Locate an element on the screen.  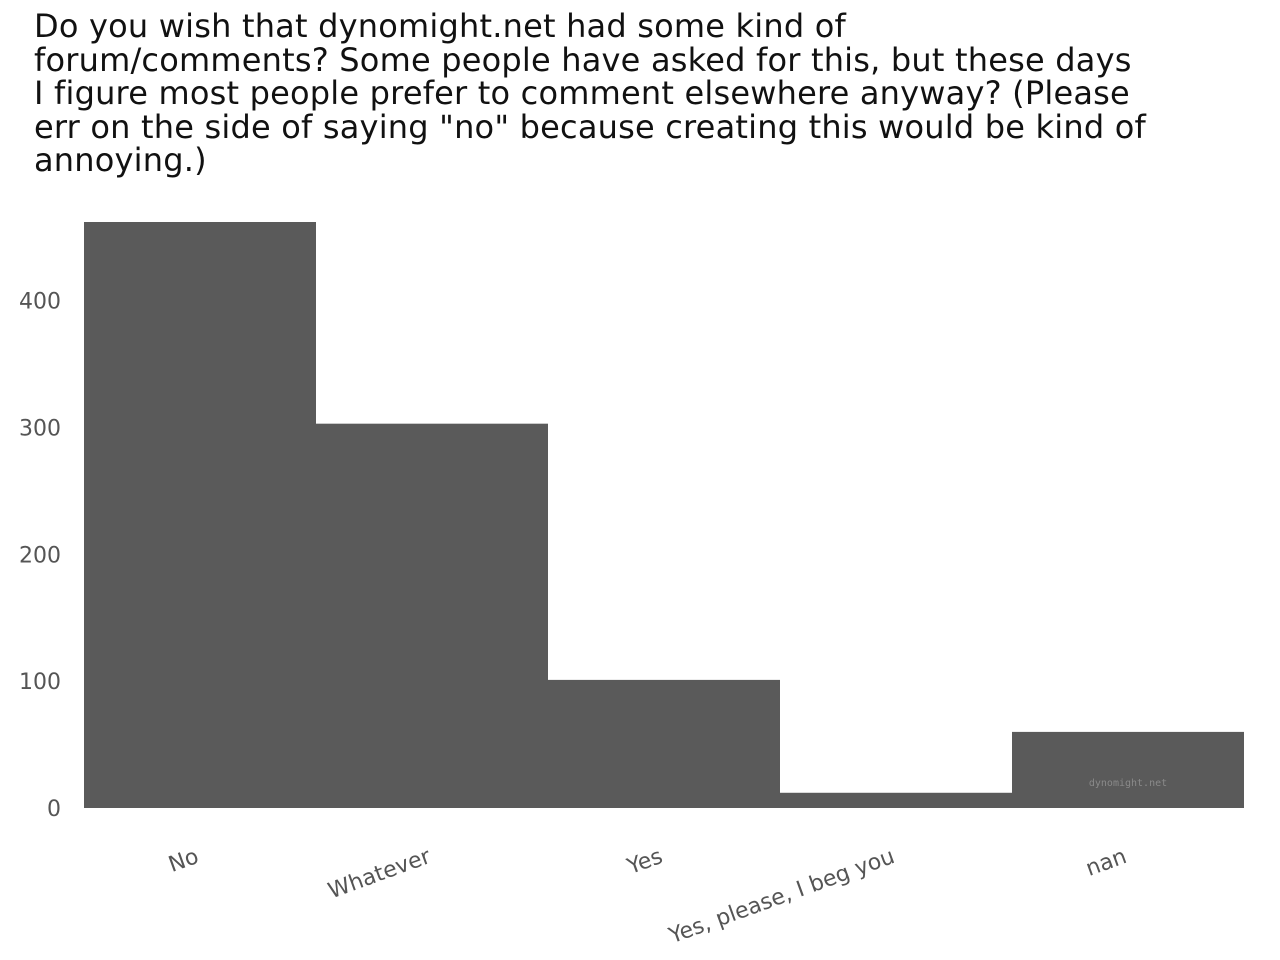
x-tick-label-2: Yes is located at coordinates (644, 862).